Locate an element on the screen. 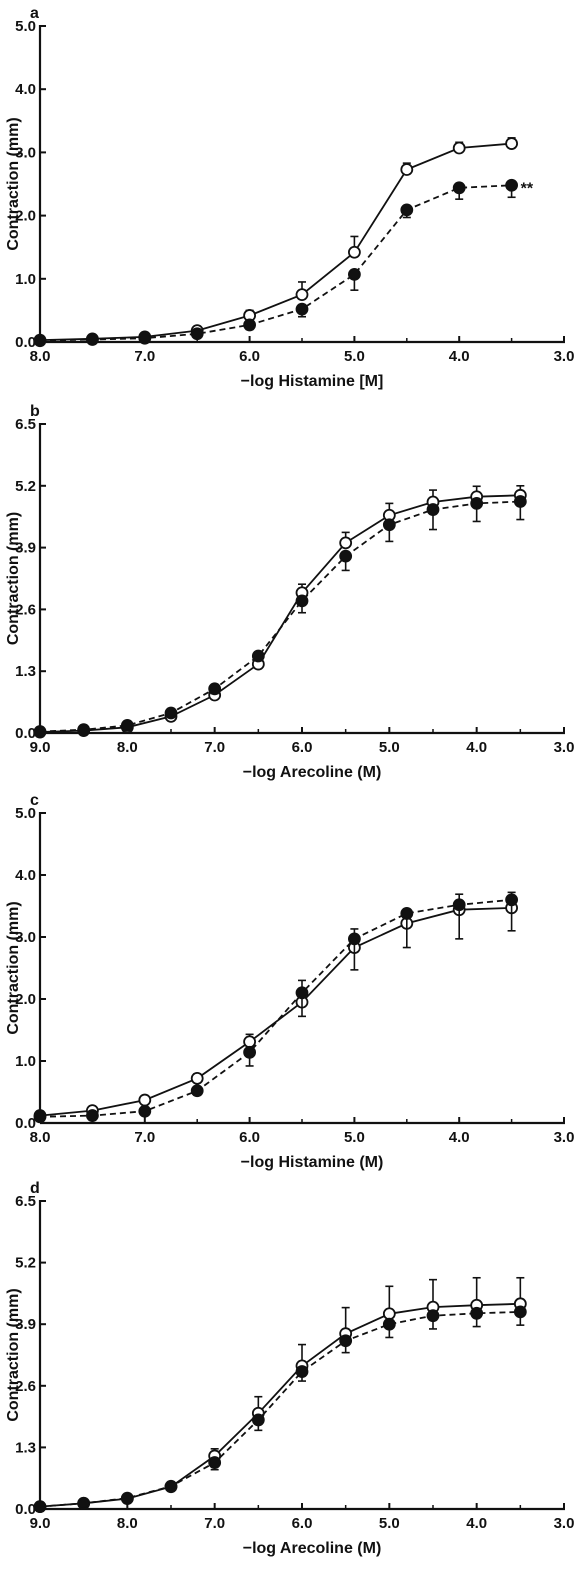  panel-letter: d is located at coordinates (35, 1188).